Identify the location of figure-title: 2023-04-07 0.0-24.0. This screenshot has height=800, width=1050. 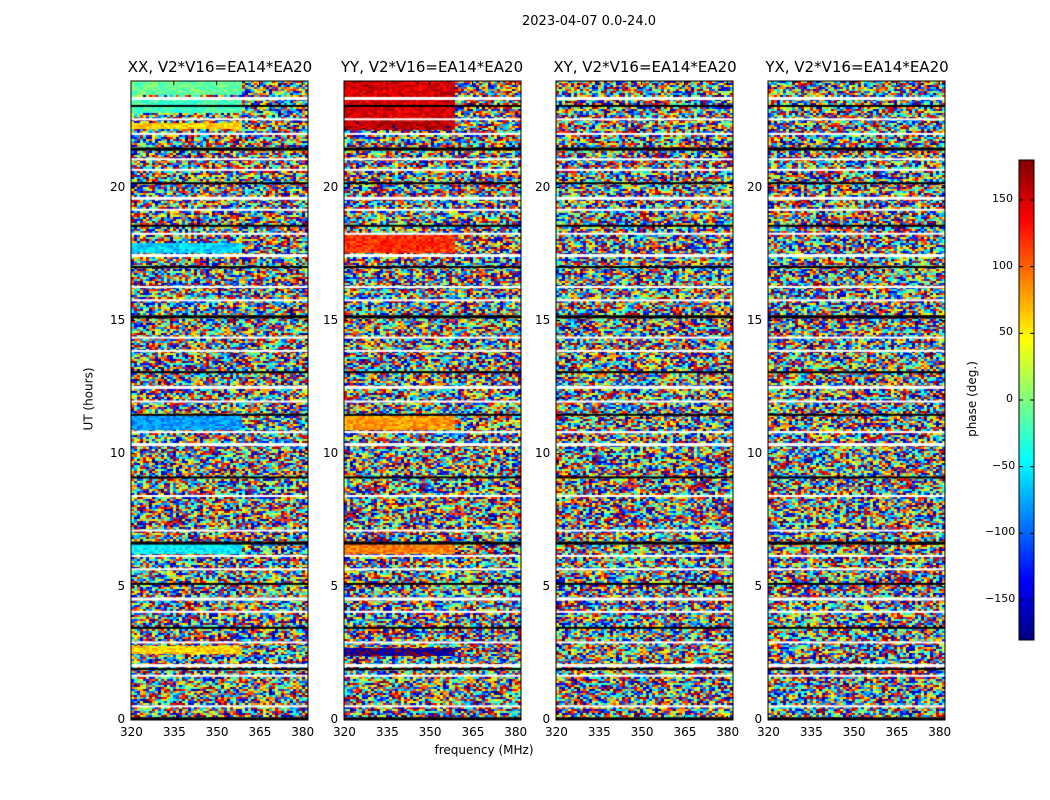
(589, 21).